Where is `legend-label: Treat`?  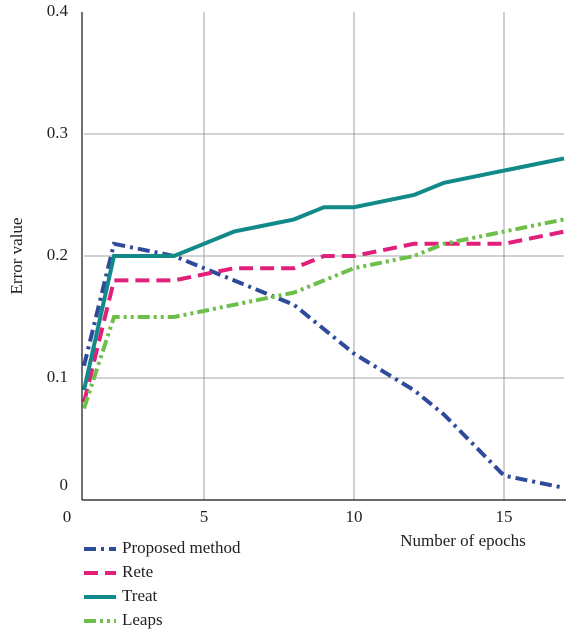 legend-label: Treat is located at coordinates (140, 595).